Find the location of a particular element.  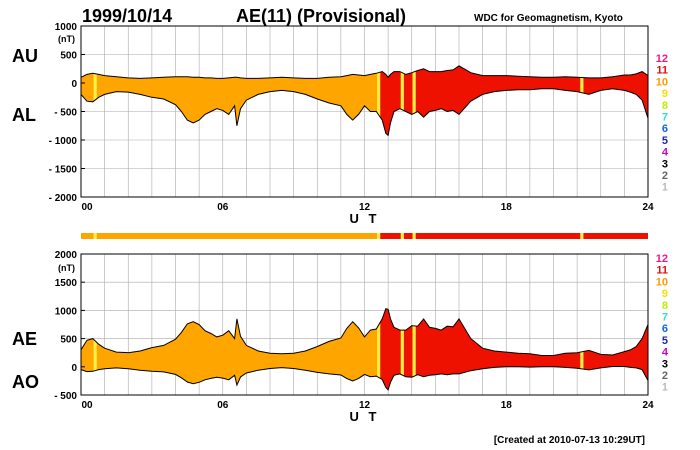

activity-bar is located at coordinates (364, 236).